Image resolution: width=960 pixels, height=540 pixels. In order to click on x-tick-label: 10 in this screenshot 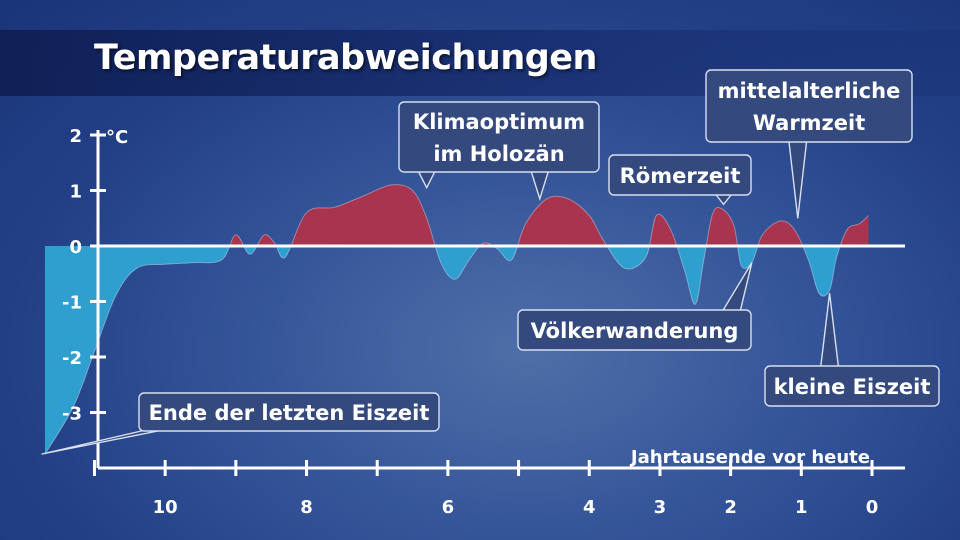, I will do `click(165, 507)`.